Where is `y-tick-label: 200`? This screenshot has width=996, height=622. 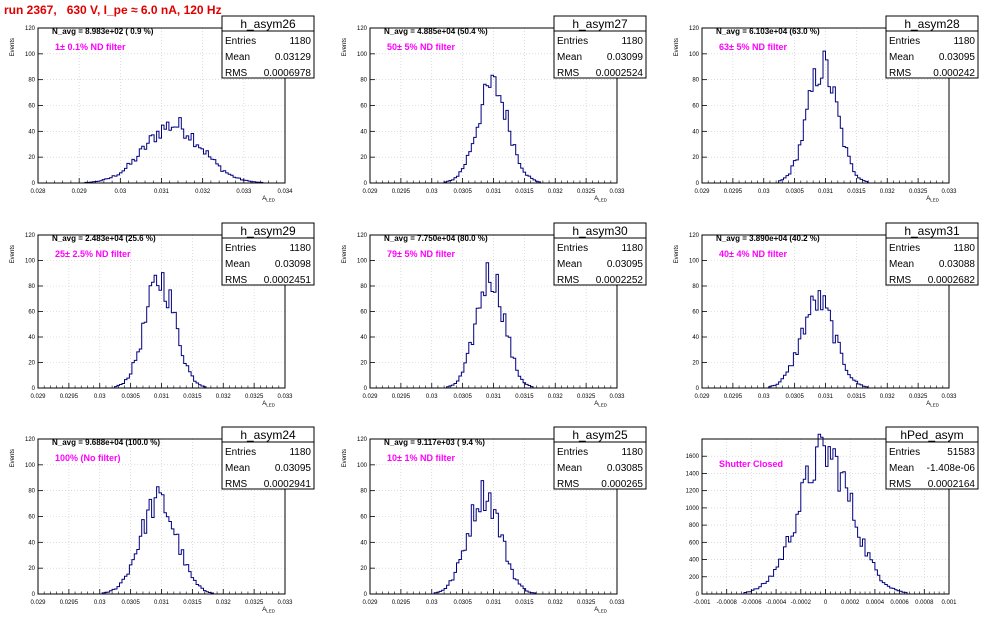
y-tick-label: 200 is located at coordinates (694, 578).